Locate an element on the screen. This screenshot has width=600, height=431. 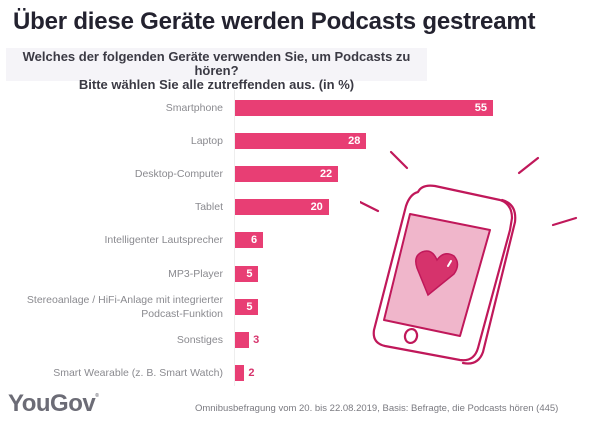
yougov-logo: YouGov® is located at coordinates (53, 404).